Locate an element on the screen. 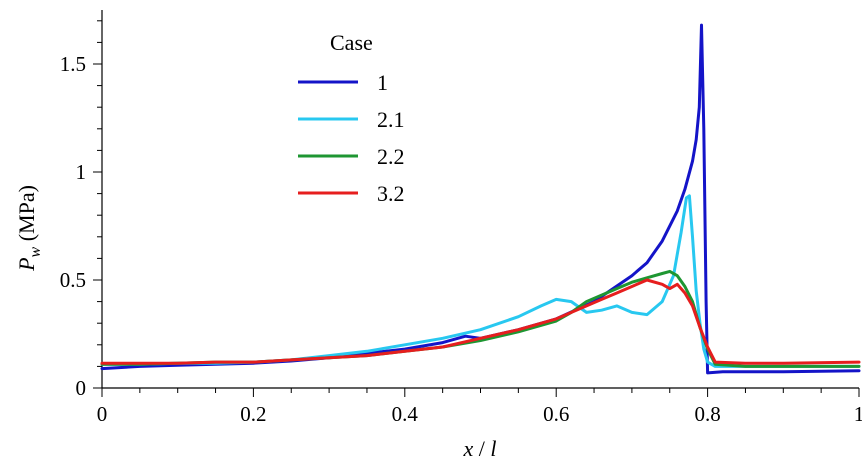 The width and height of the screenshot is (862, 464). x-tick-label: 0.2 is located at coordinates (253, 414).